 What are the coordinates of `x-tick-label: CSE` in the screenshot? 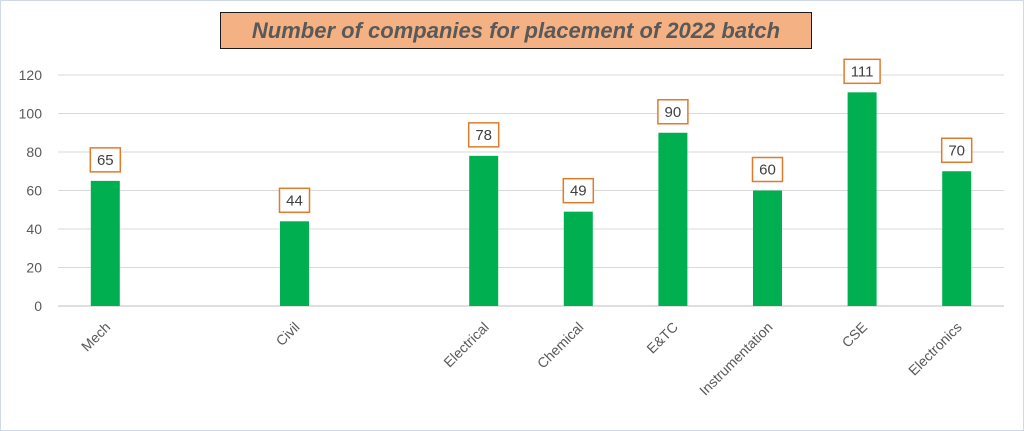 It's located at (855, 335).